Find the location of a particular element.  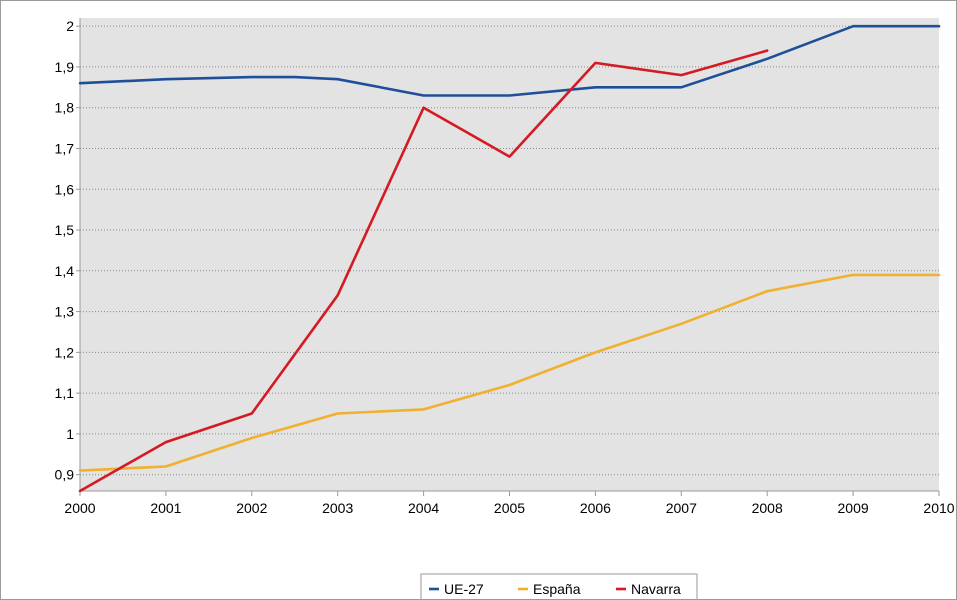

legend: UE-27 España Navarra is located at coordinates (559, 586).